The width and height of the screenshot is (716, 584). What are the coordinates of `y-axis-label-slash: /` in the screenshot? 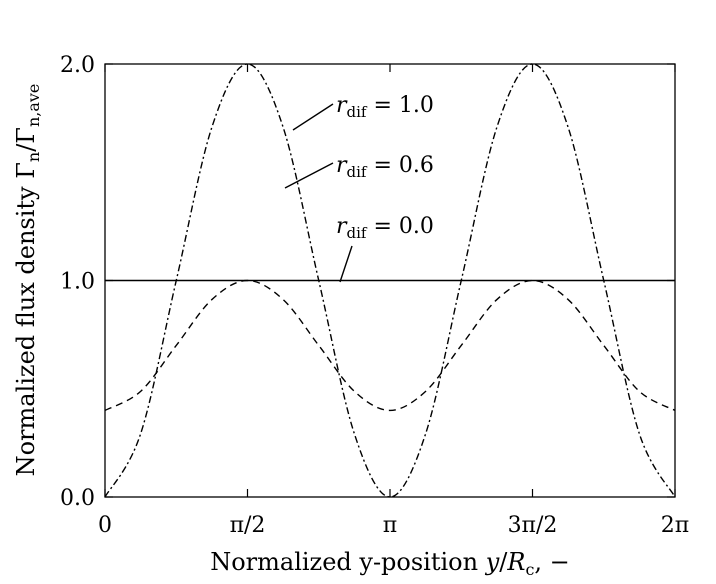 It's located at (26, 147).